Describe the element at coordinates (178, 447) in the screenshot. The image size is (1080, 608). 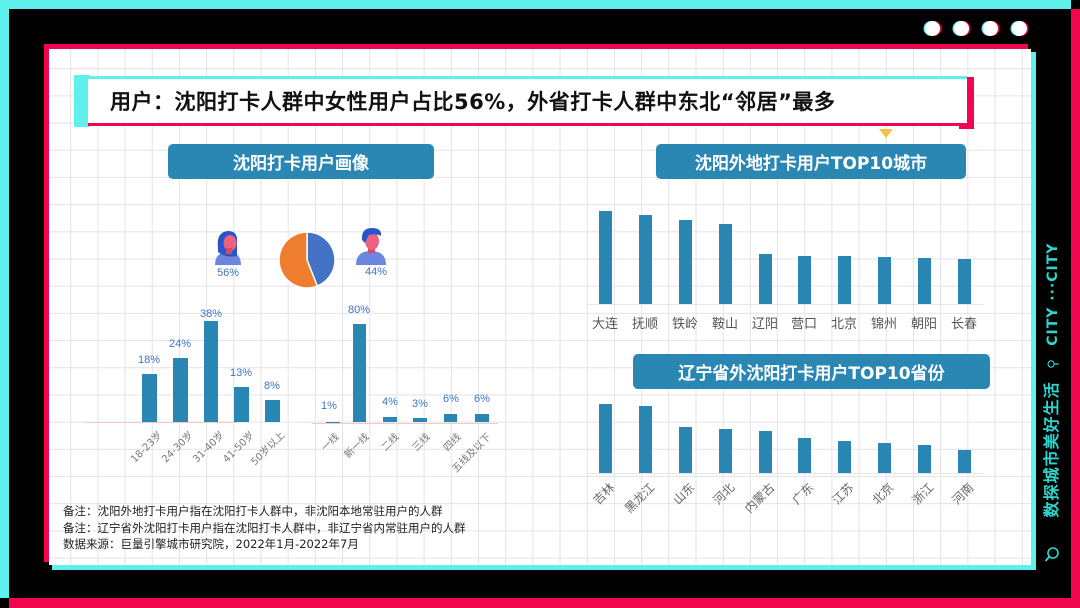
I see `age-axis-label: 24-30岁` at that location.